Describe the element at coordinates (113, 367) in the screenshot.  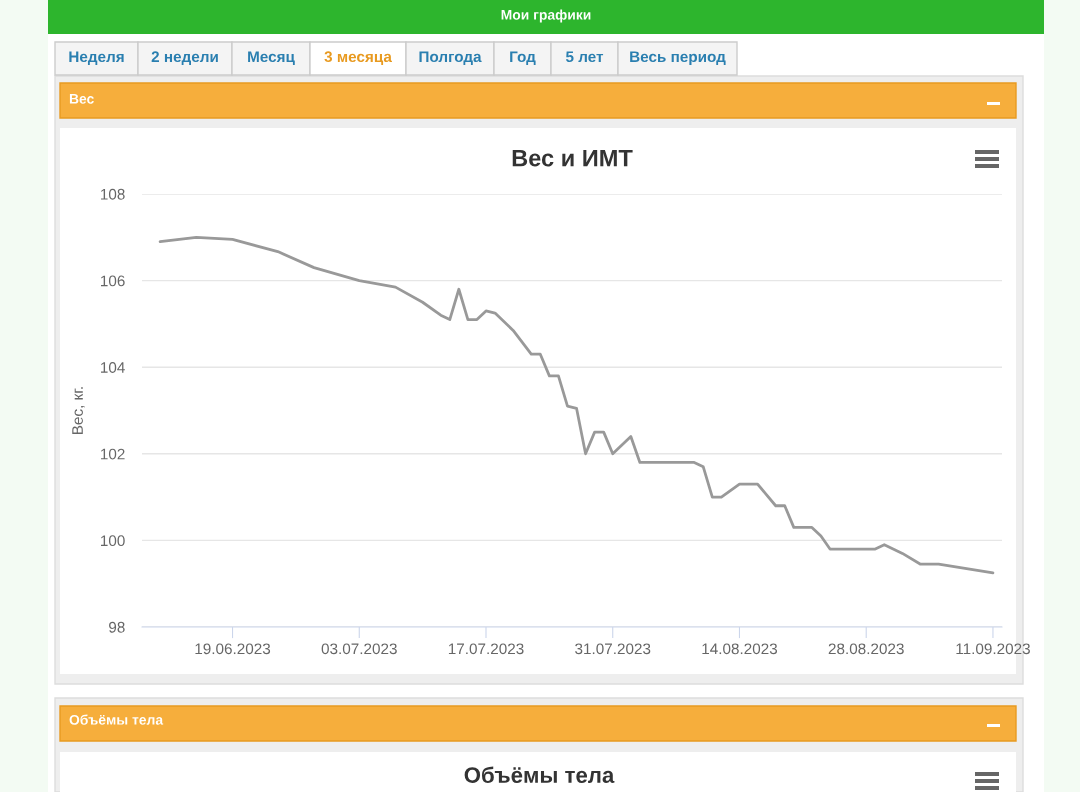
I see `y-tick-label: 104` at that location.